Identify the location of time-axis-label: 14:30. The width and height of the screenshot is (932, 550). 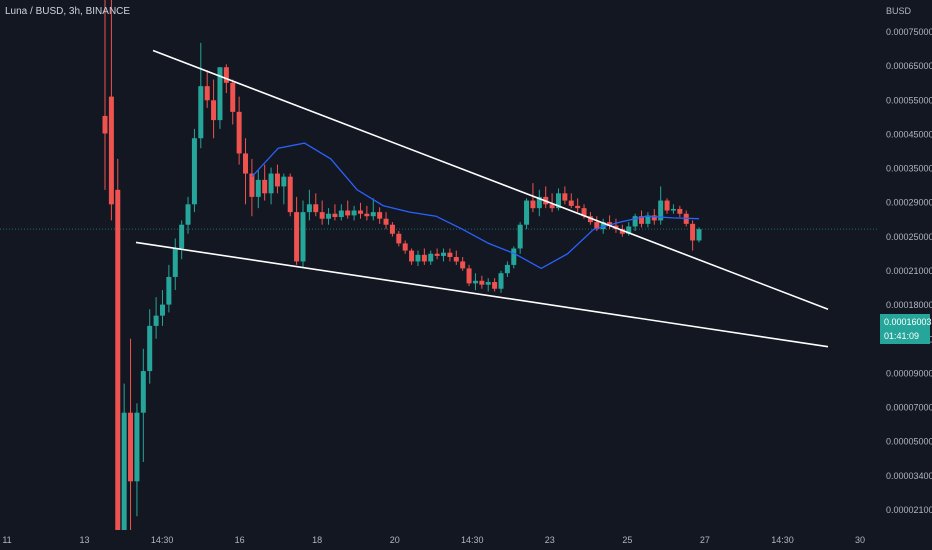
(472, 540).